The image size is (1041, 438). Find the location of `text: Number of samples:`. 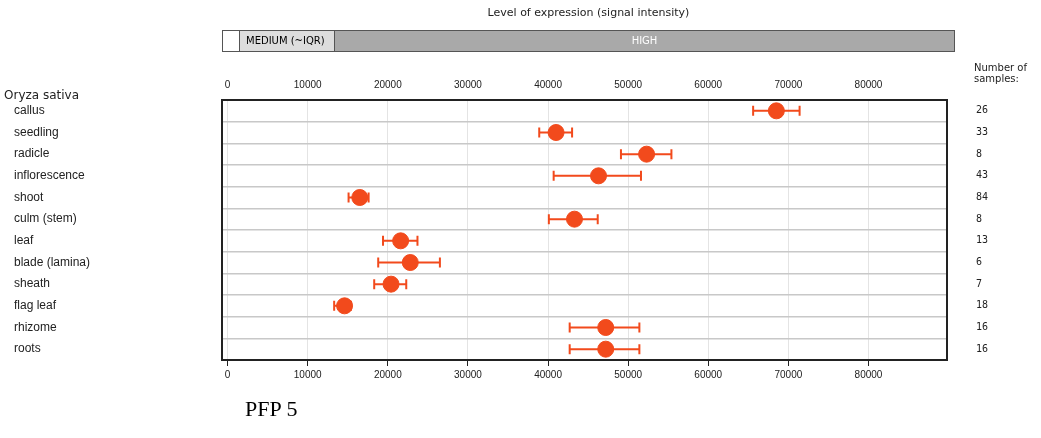

text: Number of samples: is located at coordinates (1001, 73).